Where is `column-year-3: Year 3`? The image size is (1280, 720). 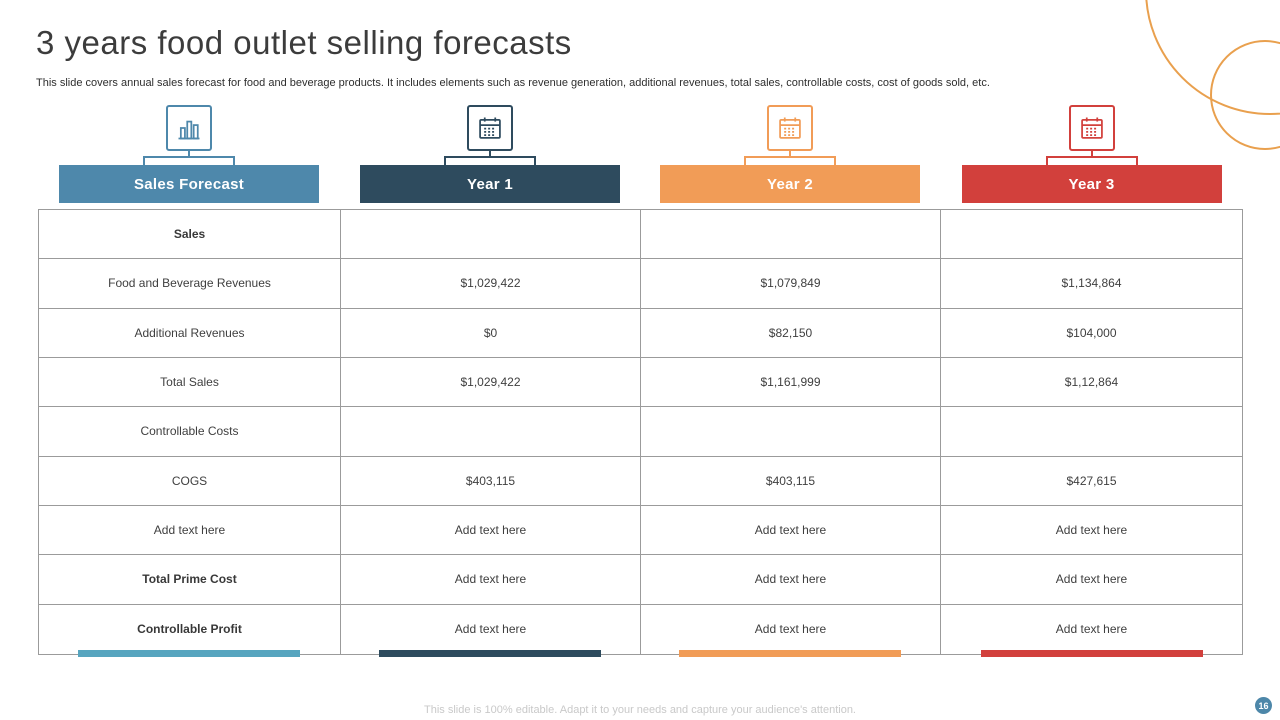
column-year-3: Year 3 is located at coordinates (1091, 154).